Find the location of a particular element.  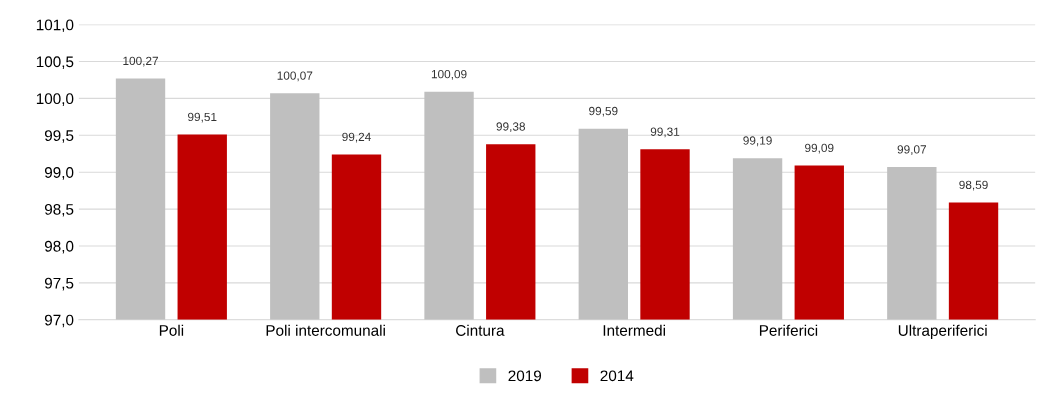

y-tick-label: 99,5 is located at coordinates (59, 136).